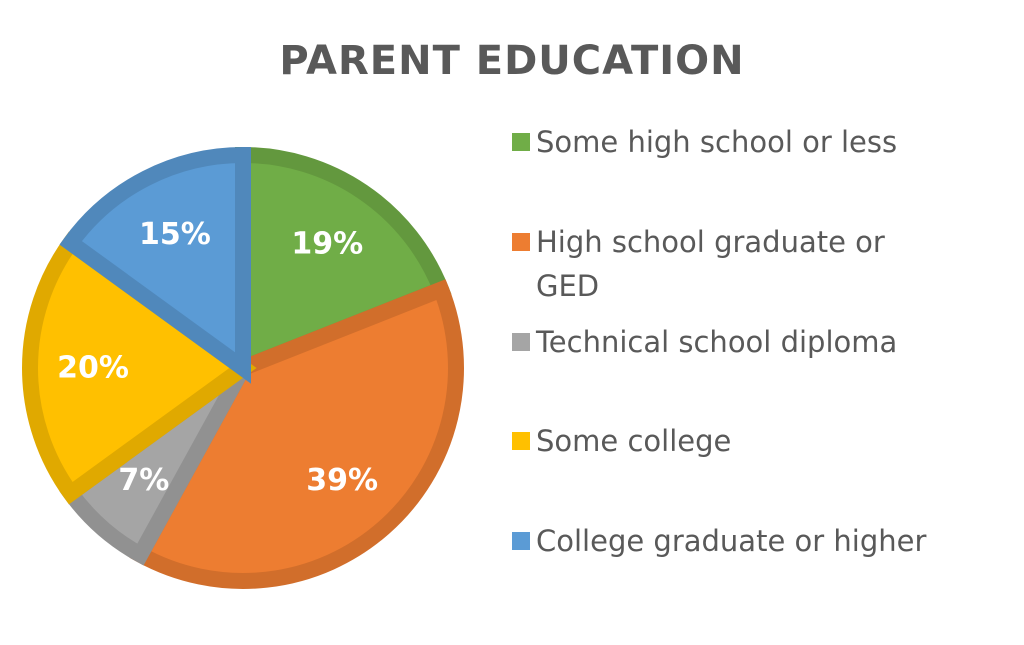 The width and height of the screenshot is (1024, 645). What do you see at coordinates (327, 243) in the screenshot?
I see `pie-data-label: 19%` at bounding box center [327, 243].